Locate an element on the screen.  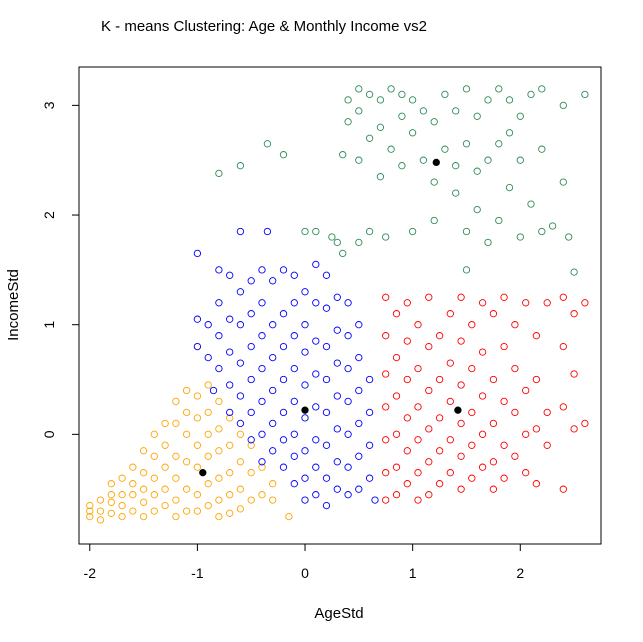
x-tick-label: 0 is located at coordinates (305, 573).